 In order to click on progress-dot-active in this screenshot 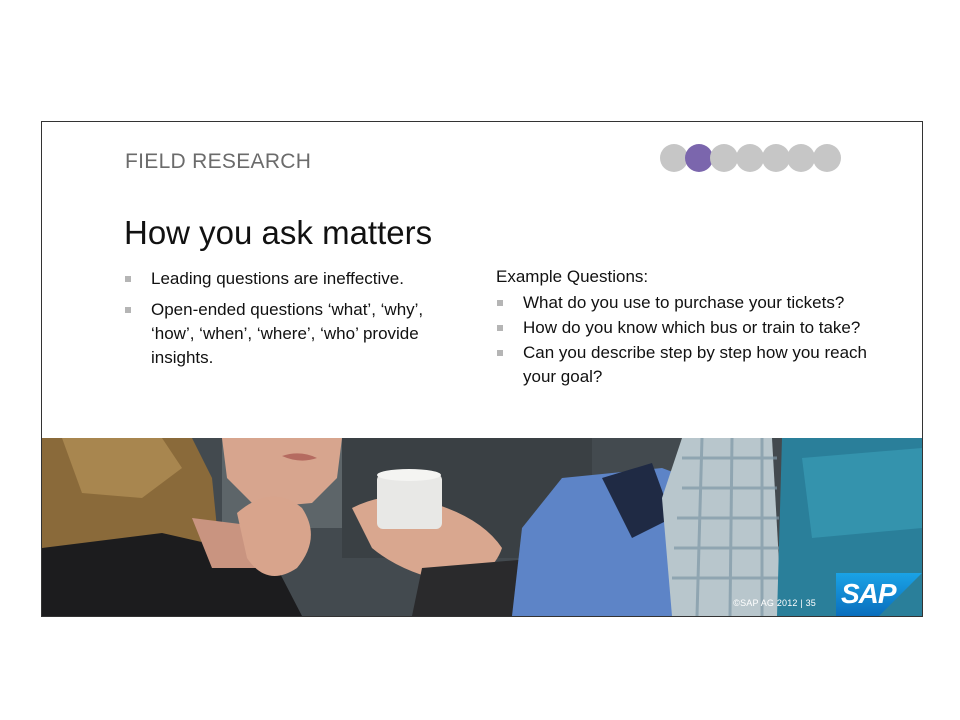, I will do `click(699, 158)`.